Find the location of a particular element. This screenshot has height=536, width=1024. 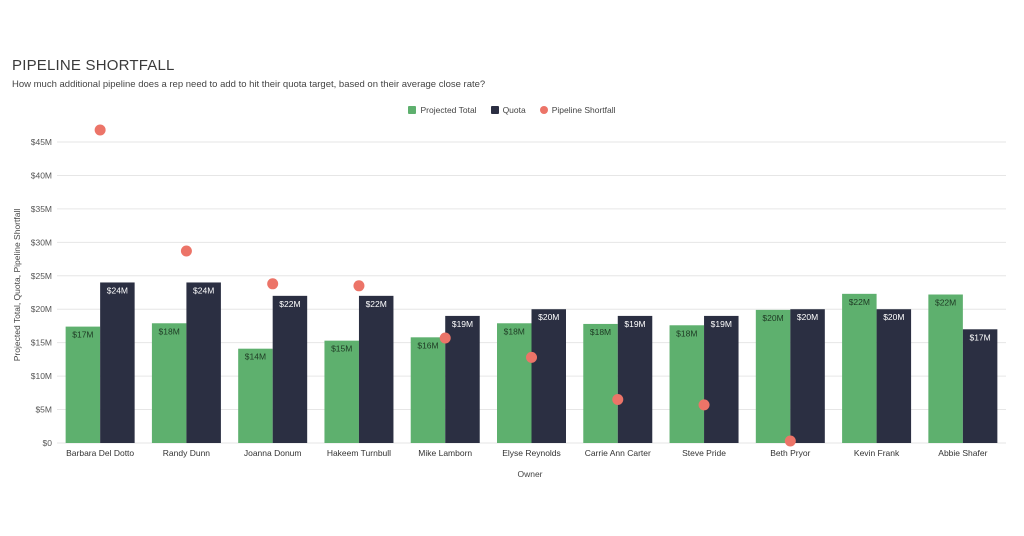

y-tick-label: $30M is located at coordinates (41, 242).